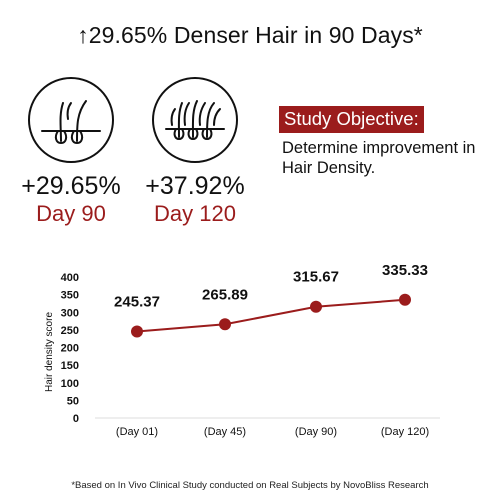 This screenshot has width=500, height=500. What do you see at coordinates (316, 277) in the screenshot?
I see `data-label: 315.67` at bounding box center [316, 277].